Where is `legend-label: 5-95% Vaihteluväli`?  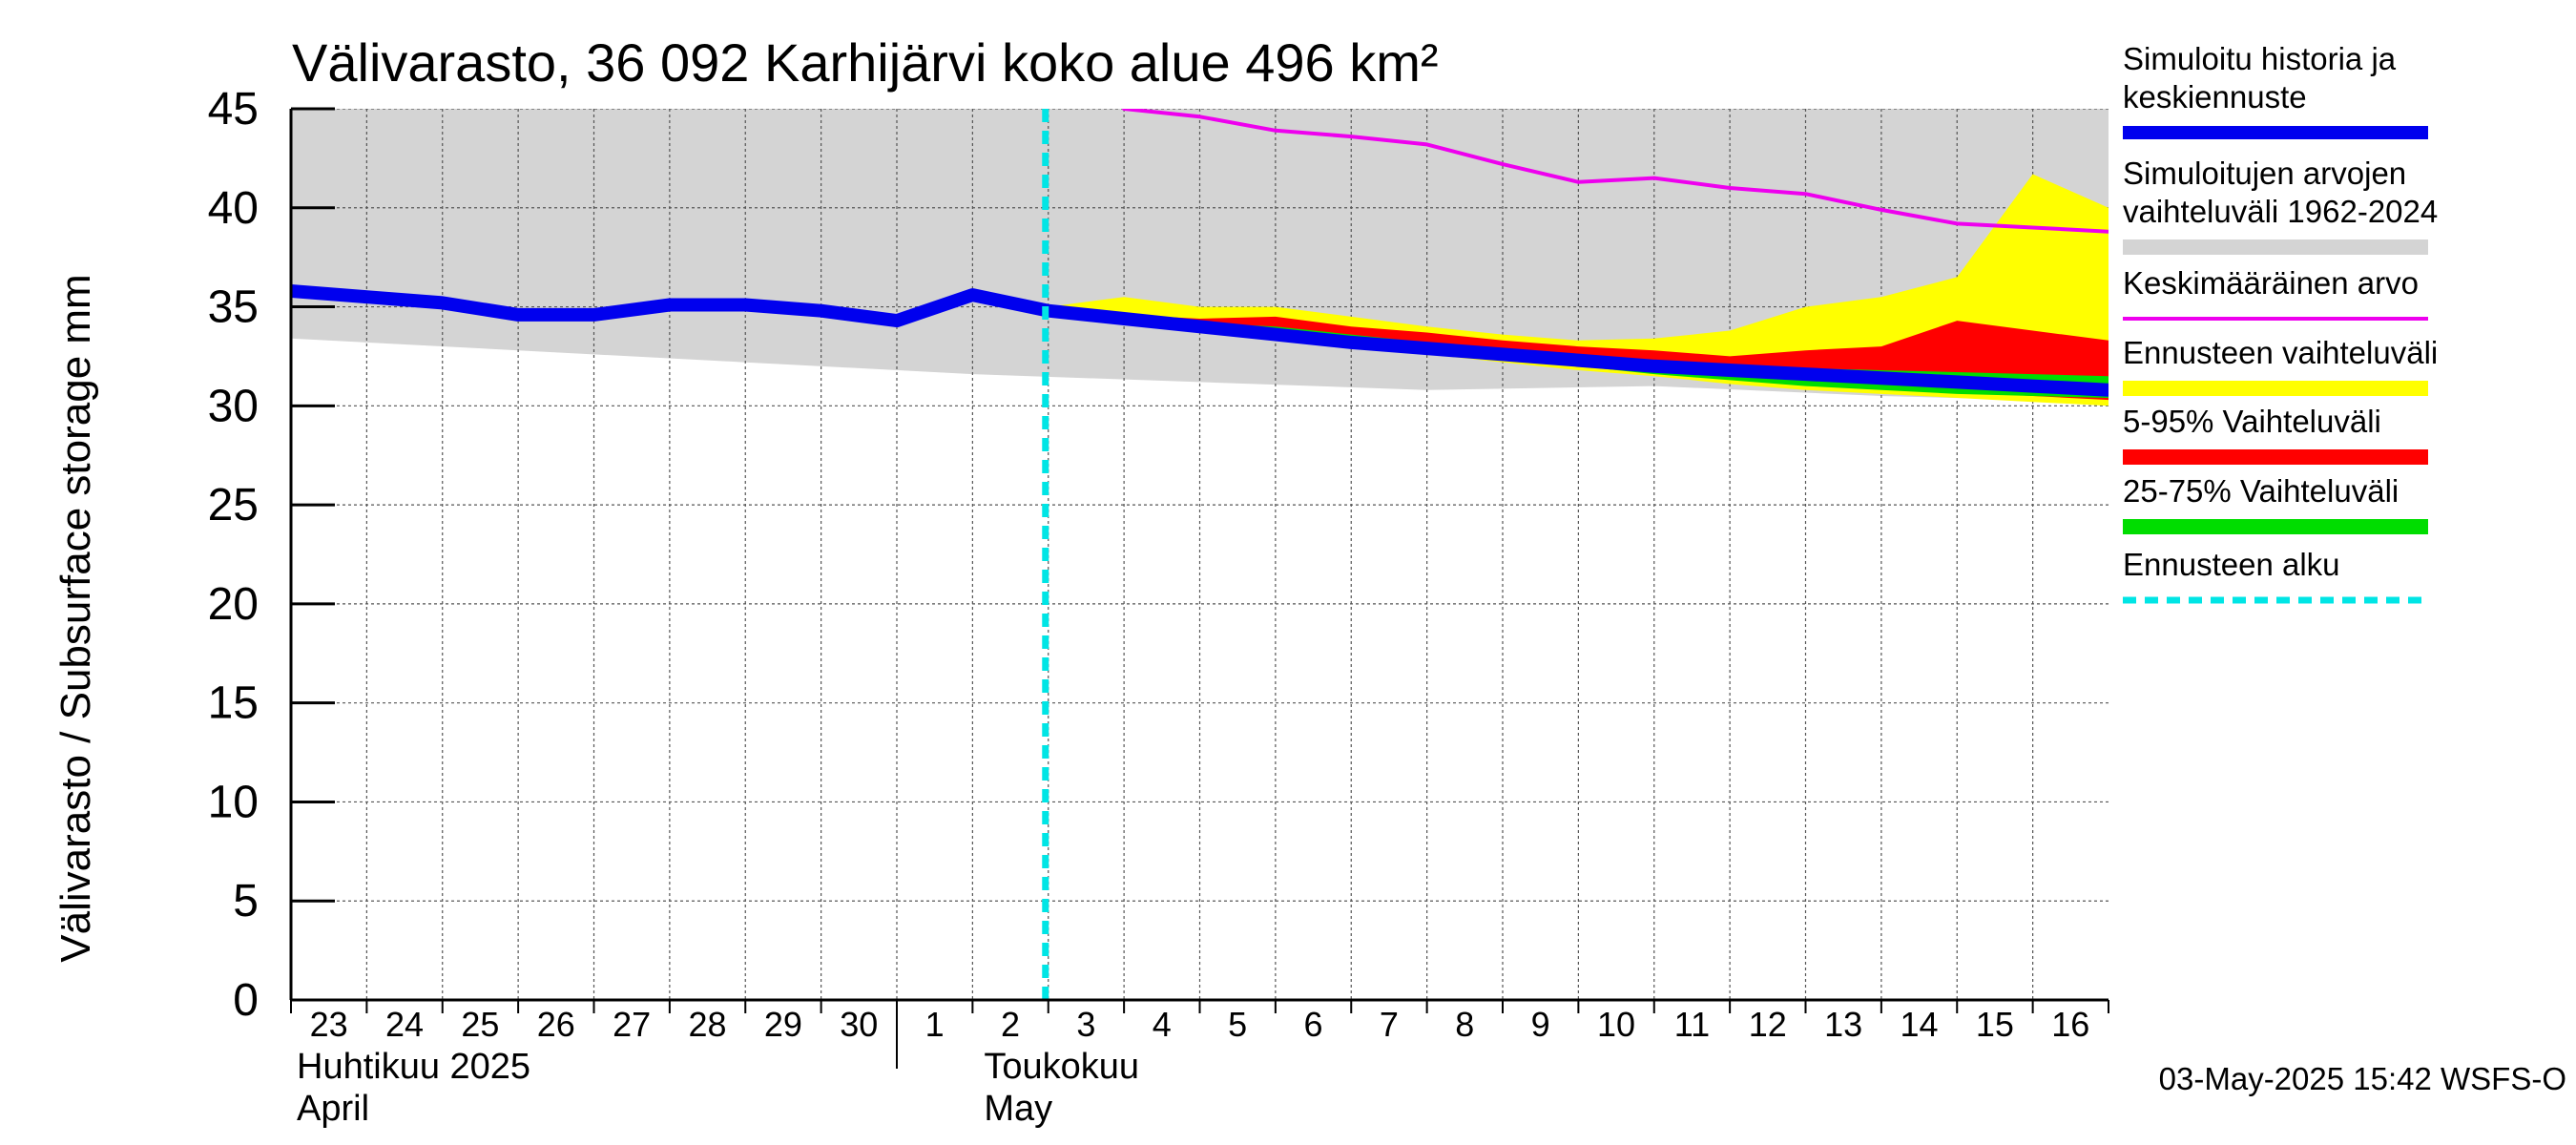 legend-label: 5-95% Vaihteluväli is located at coordinates (2252, 421).